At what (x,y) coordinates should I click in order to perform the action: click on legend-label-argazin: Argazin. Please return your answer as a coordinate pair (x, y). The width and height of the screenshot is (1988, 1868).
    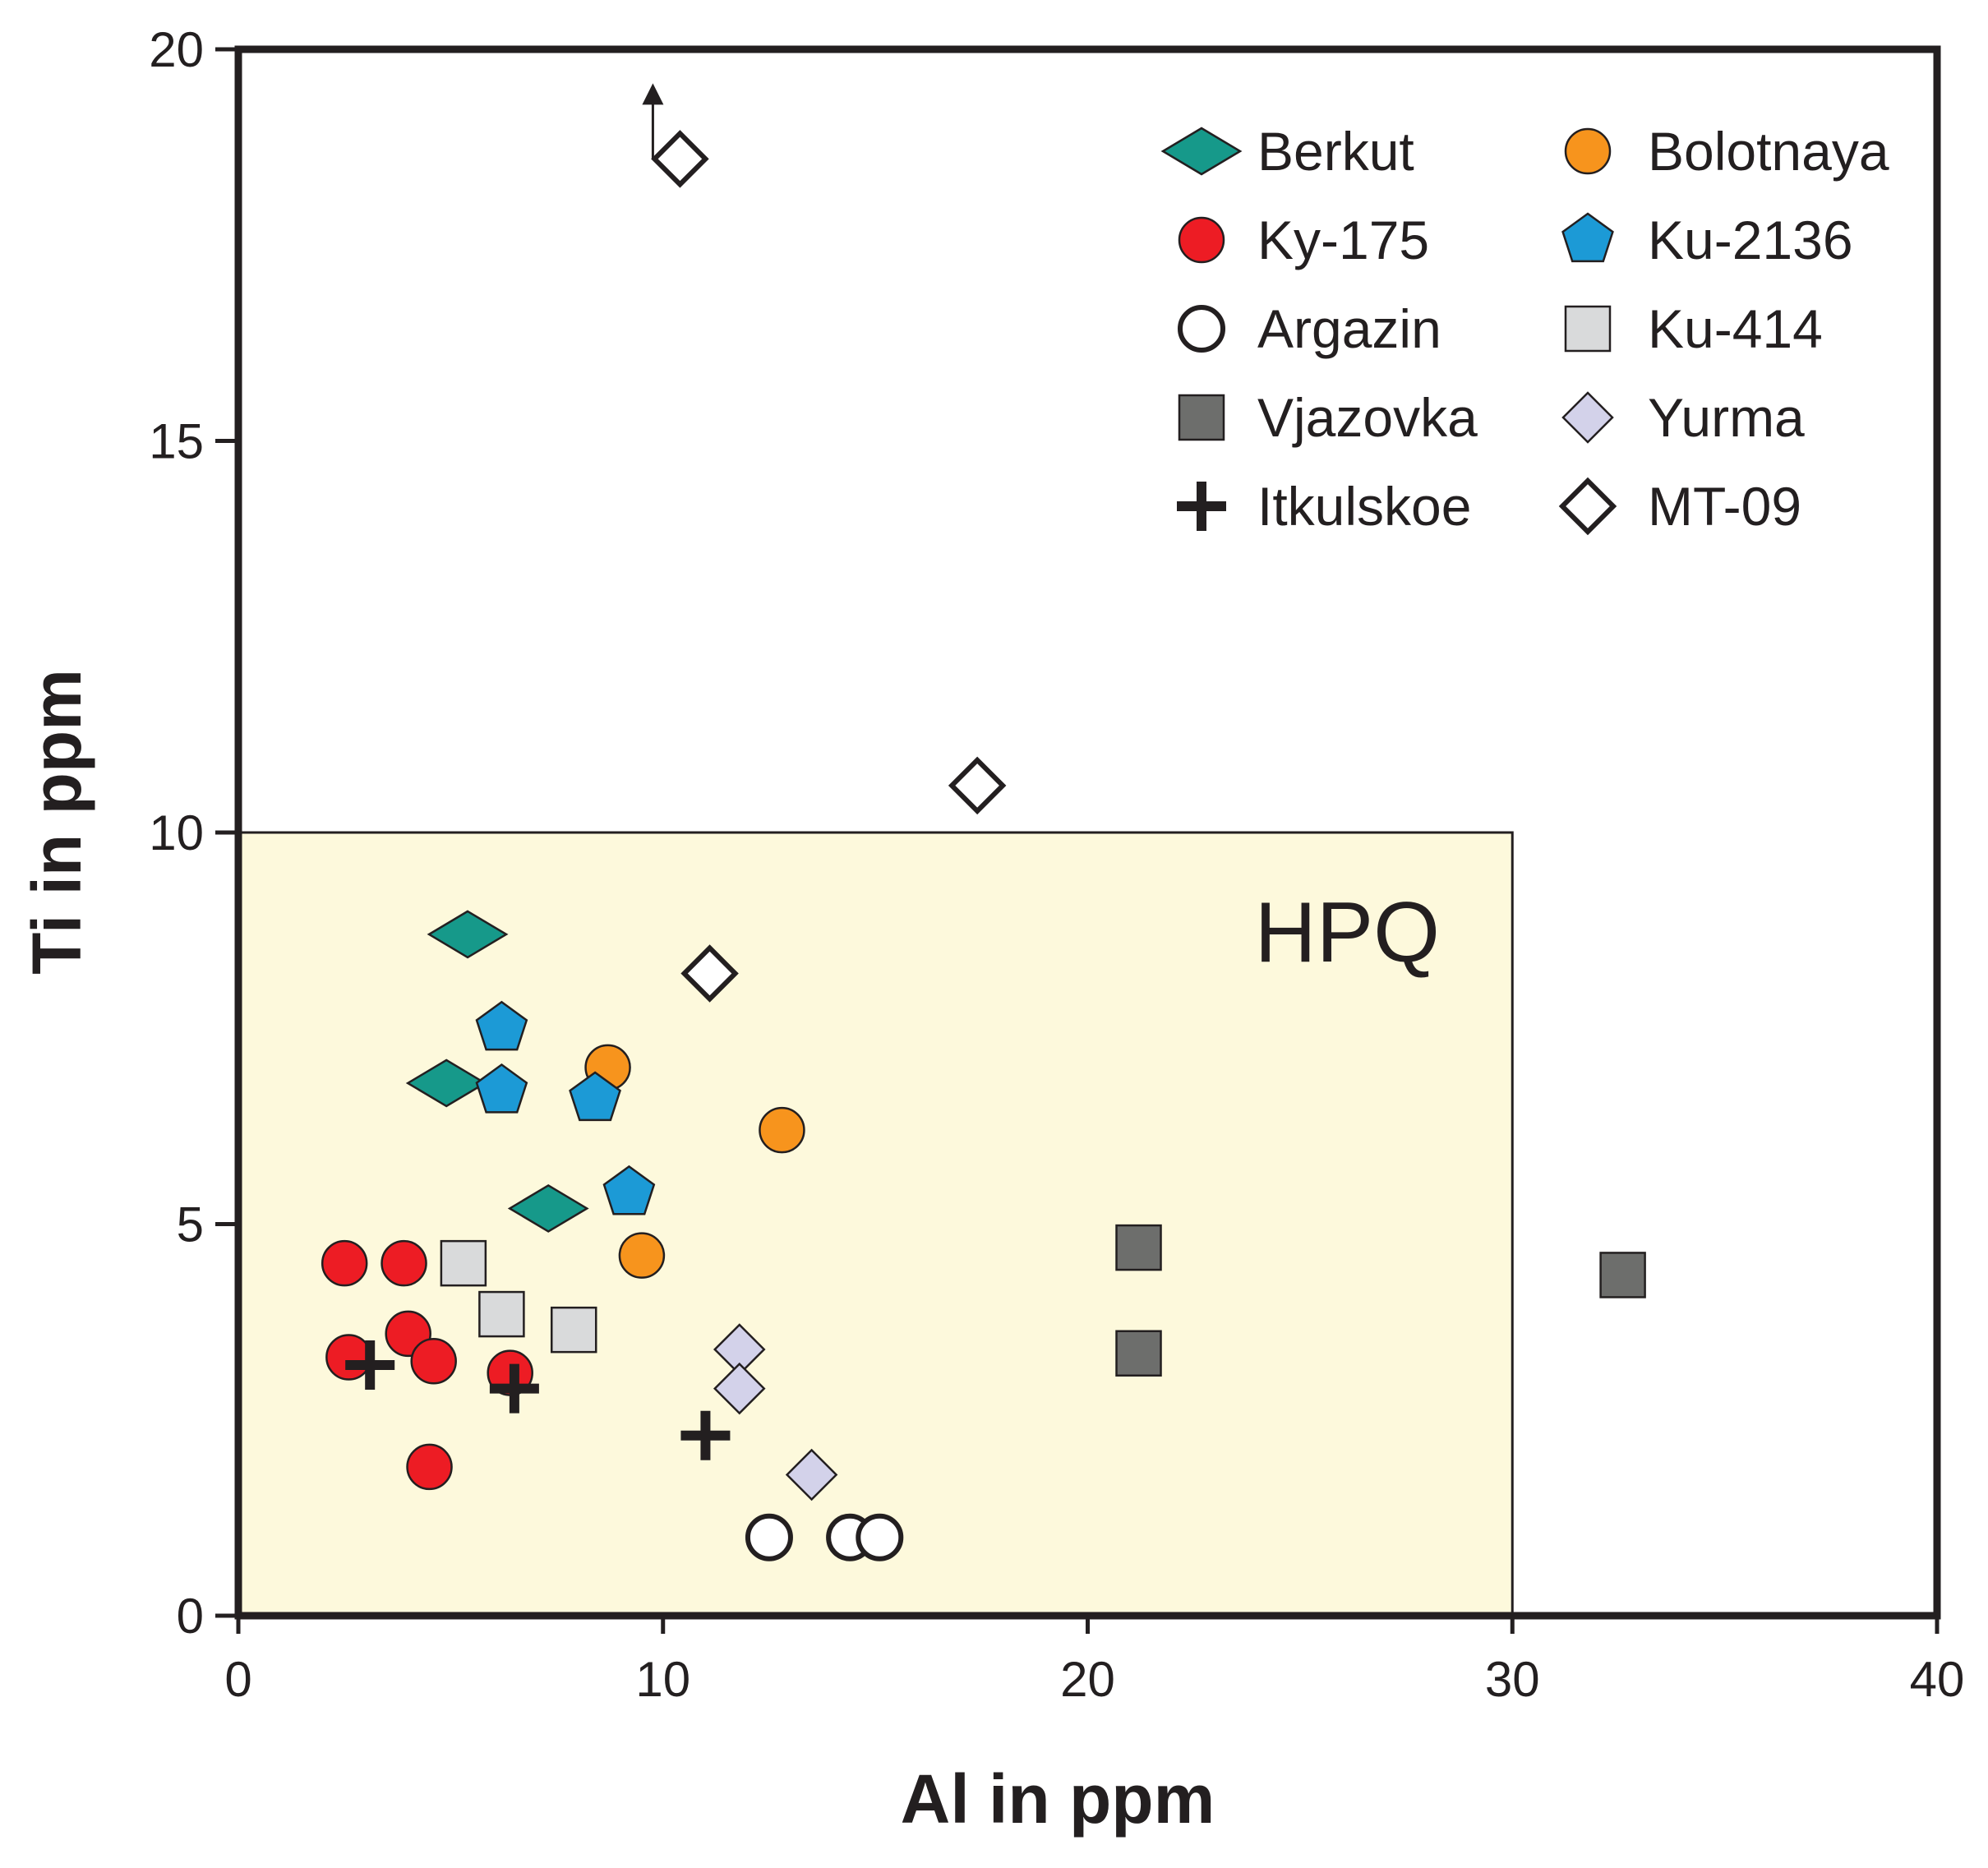
    Looking at the image, I should click on (1349, 328).